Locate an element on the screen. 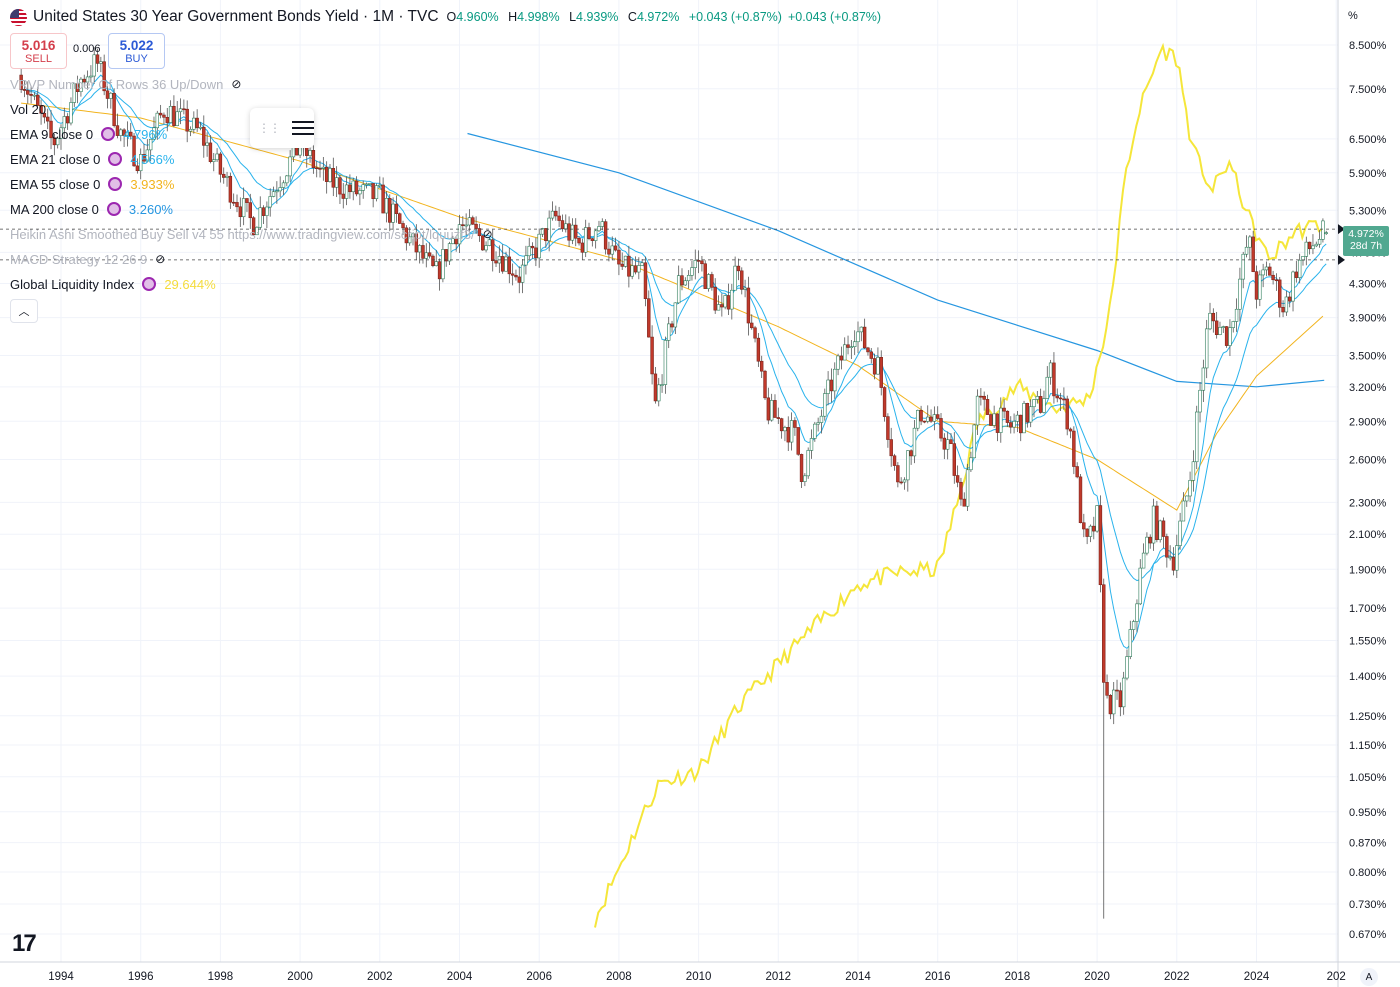 This screenshot has width=1400, height=987. indicator-row: EMA 21 close 0 4.566% is located at coordinates (92, 159).